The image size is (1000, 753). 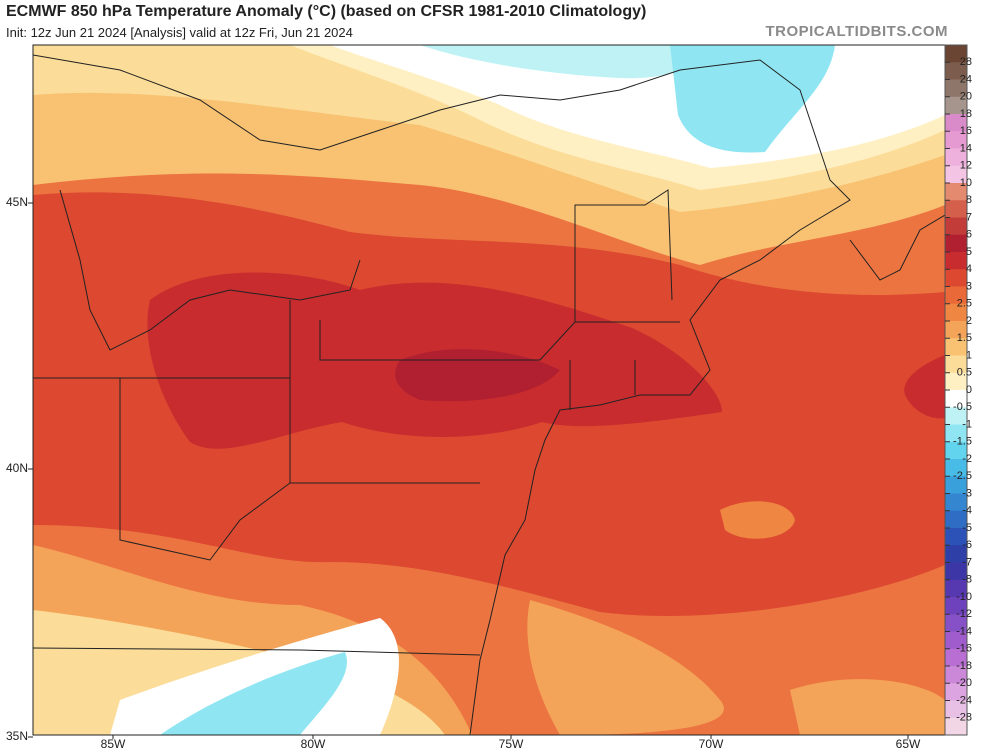 I want to click on colorbar-label: -14, so click(x=964, y=631).